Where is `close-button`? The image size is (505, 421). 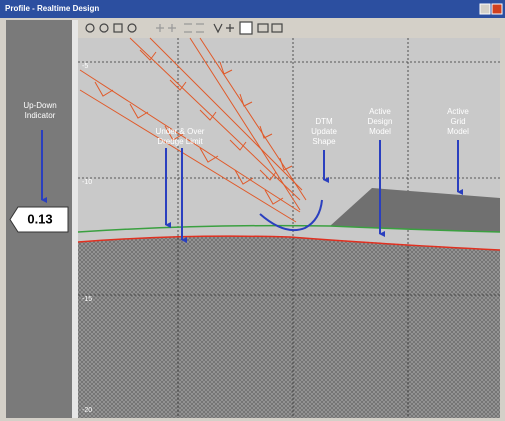 close-button is located at coordinates (497, 9).